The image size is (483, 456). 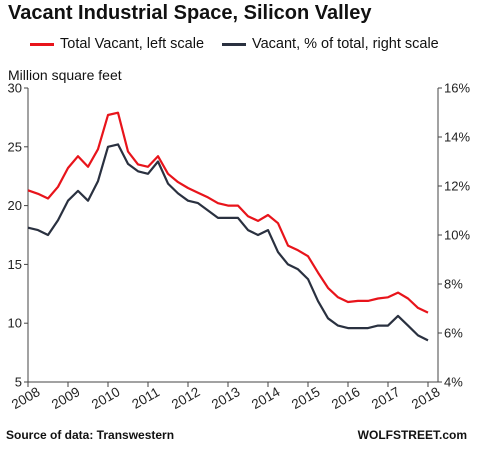 What do you see at coordinates (457, 88) in the screenshot?
I see `y-right-tick-label: 16%` at bounding box center [457, 88].